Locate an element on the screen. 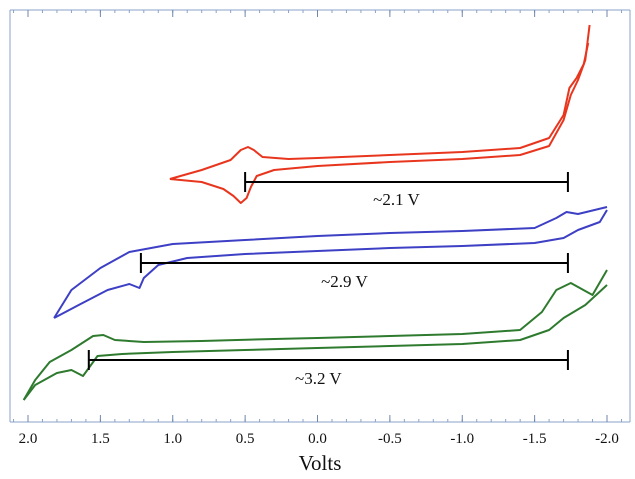 Image resolution: width=635 pixels, height=479 pixels. x-tick-label: 1.0 is located at coordinates (172, 439).